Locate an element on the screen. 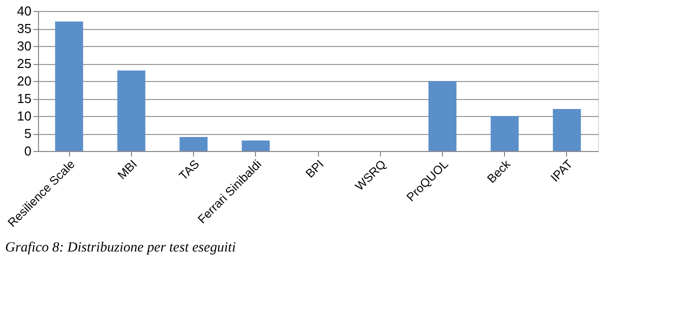 This screenshot has width=680, height=331. y-tick-label: 35 is located at coordinates (24, 28).